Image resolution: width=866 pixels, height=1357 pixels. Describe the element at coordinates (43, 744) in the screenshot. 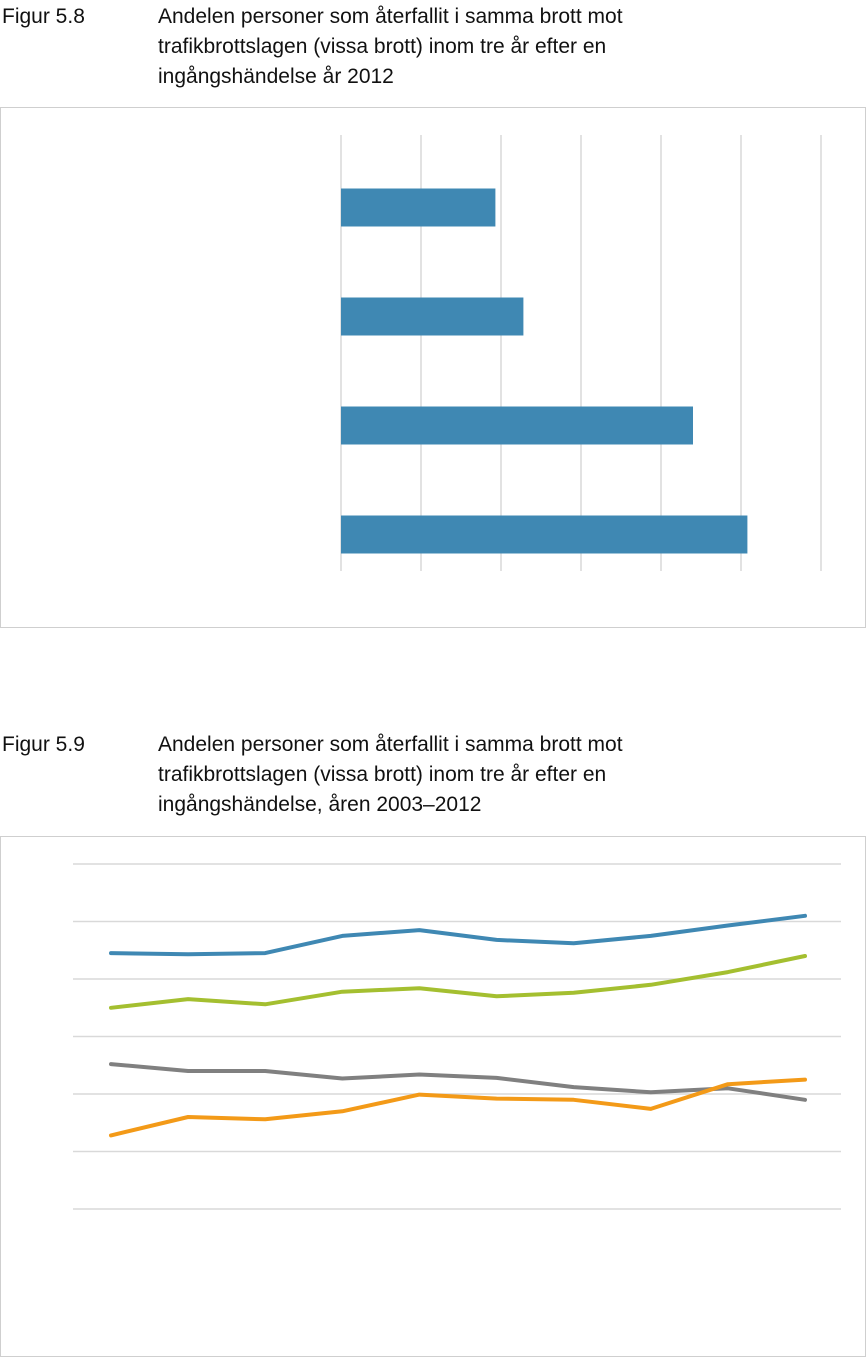

I see `figure-label: Figur 5.9` at that location.